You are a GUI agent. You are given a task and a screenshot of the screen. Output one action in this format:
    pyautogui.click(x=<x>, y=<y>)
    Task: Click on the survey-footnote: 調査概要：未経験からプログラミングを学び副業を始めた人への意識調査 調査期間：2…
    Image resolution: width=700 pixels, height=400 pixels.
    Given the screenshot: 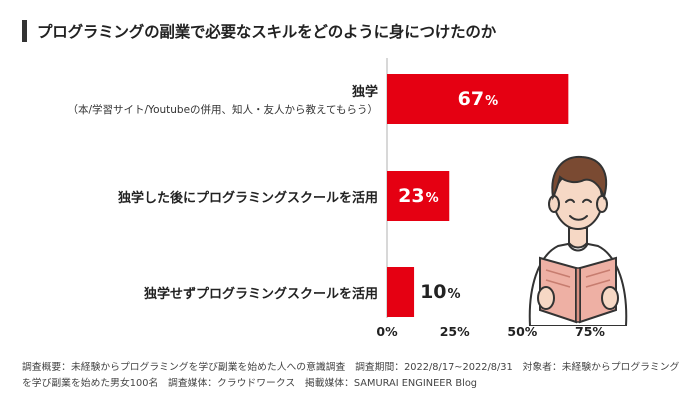 What is the action you would take?
    pyautogui.click(x=351, y=375)
    